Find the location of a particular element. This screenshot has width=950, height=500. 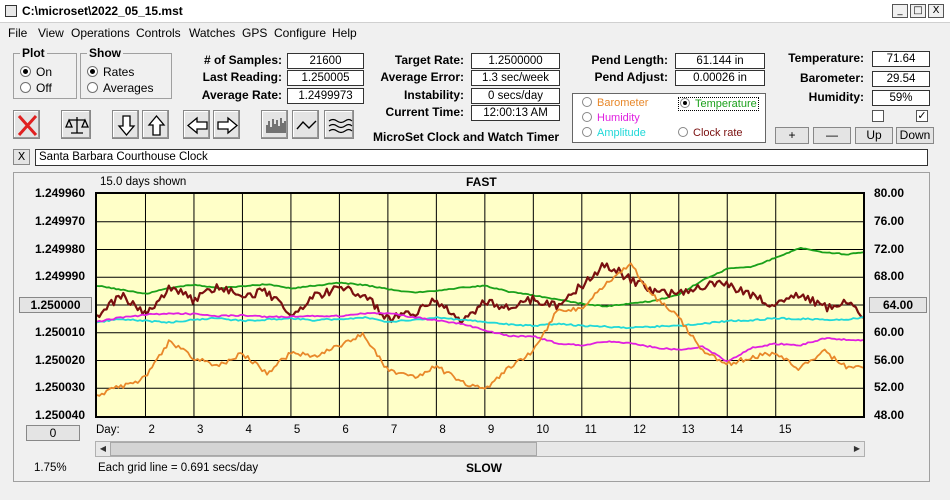

arrow-up-icon is located at coordinates (156, 125).